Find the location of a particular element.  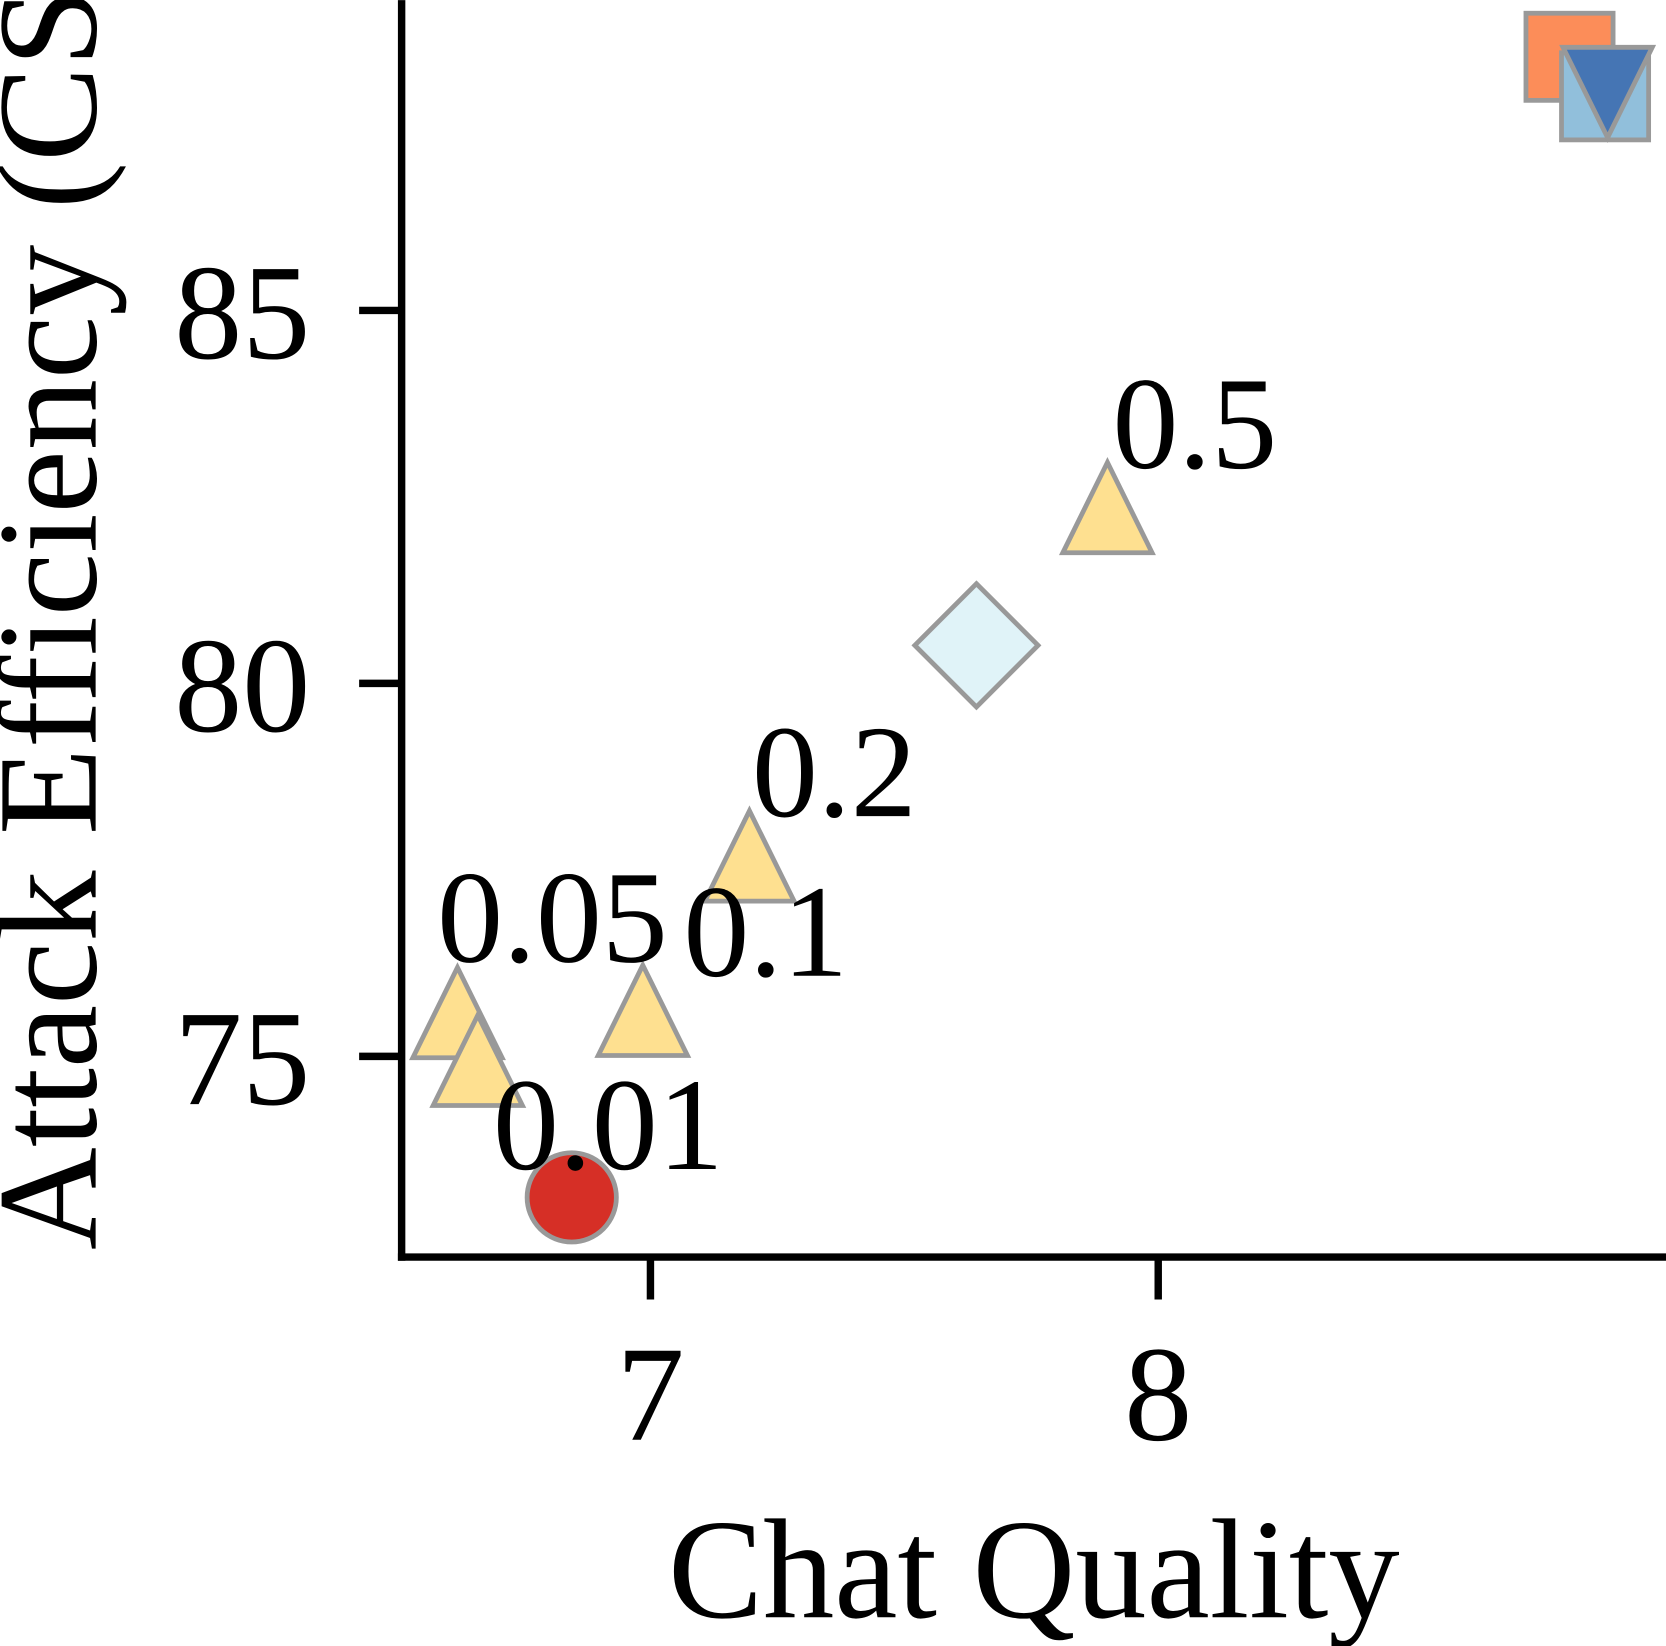

y-axis-label: Attack Efficiency (CS) is located at coordinates (63, 625).